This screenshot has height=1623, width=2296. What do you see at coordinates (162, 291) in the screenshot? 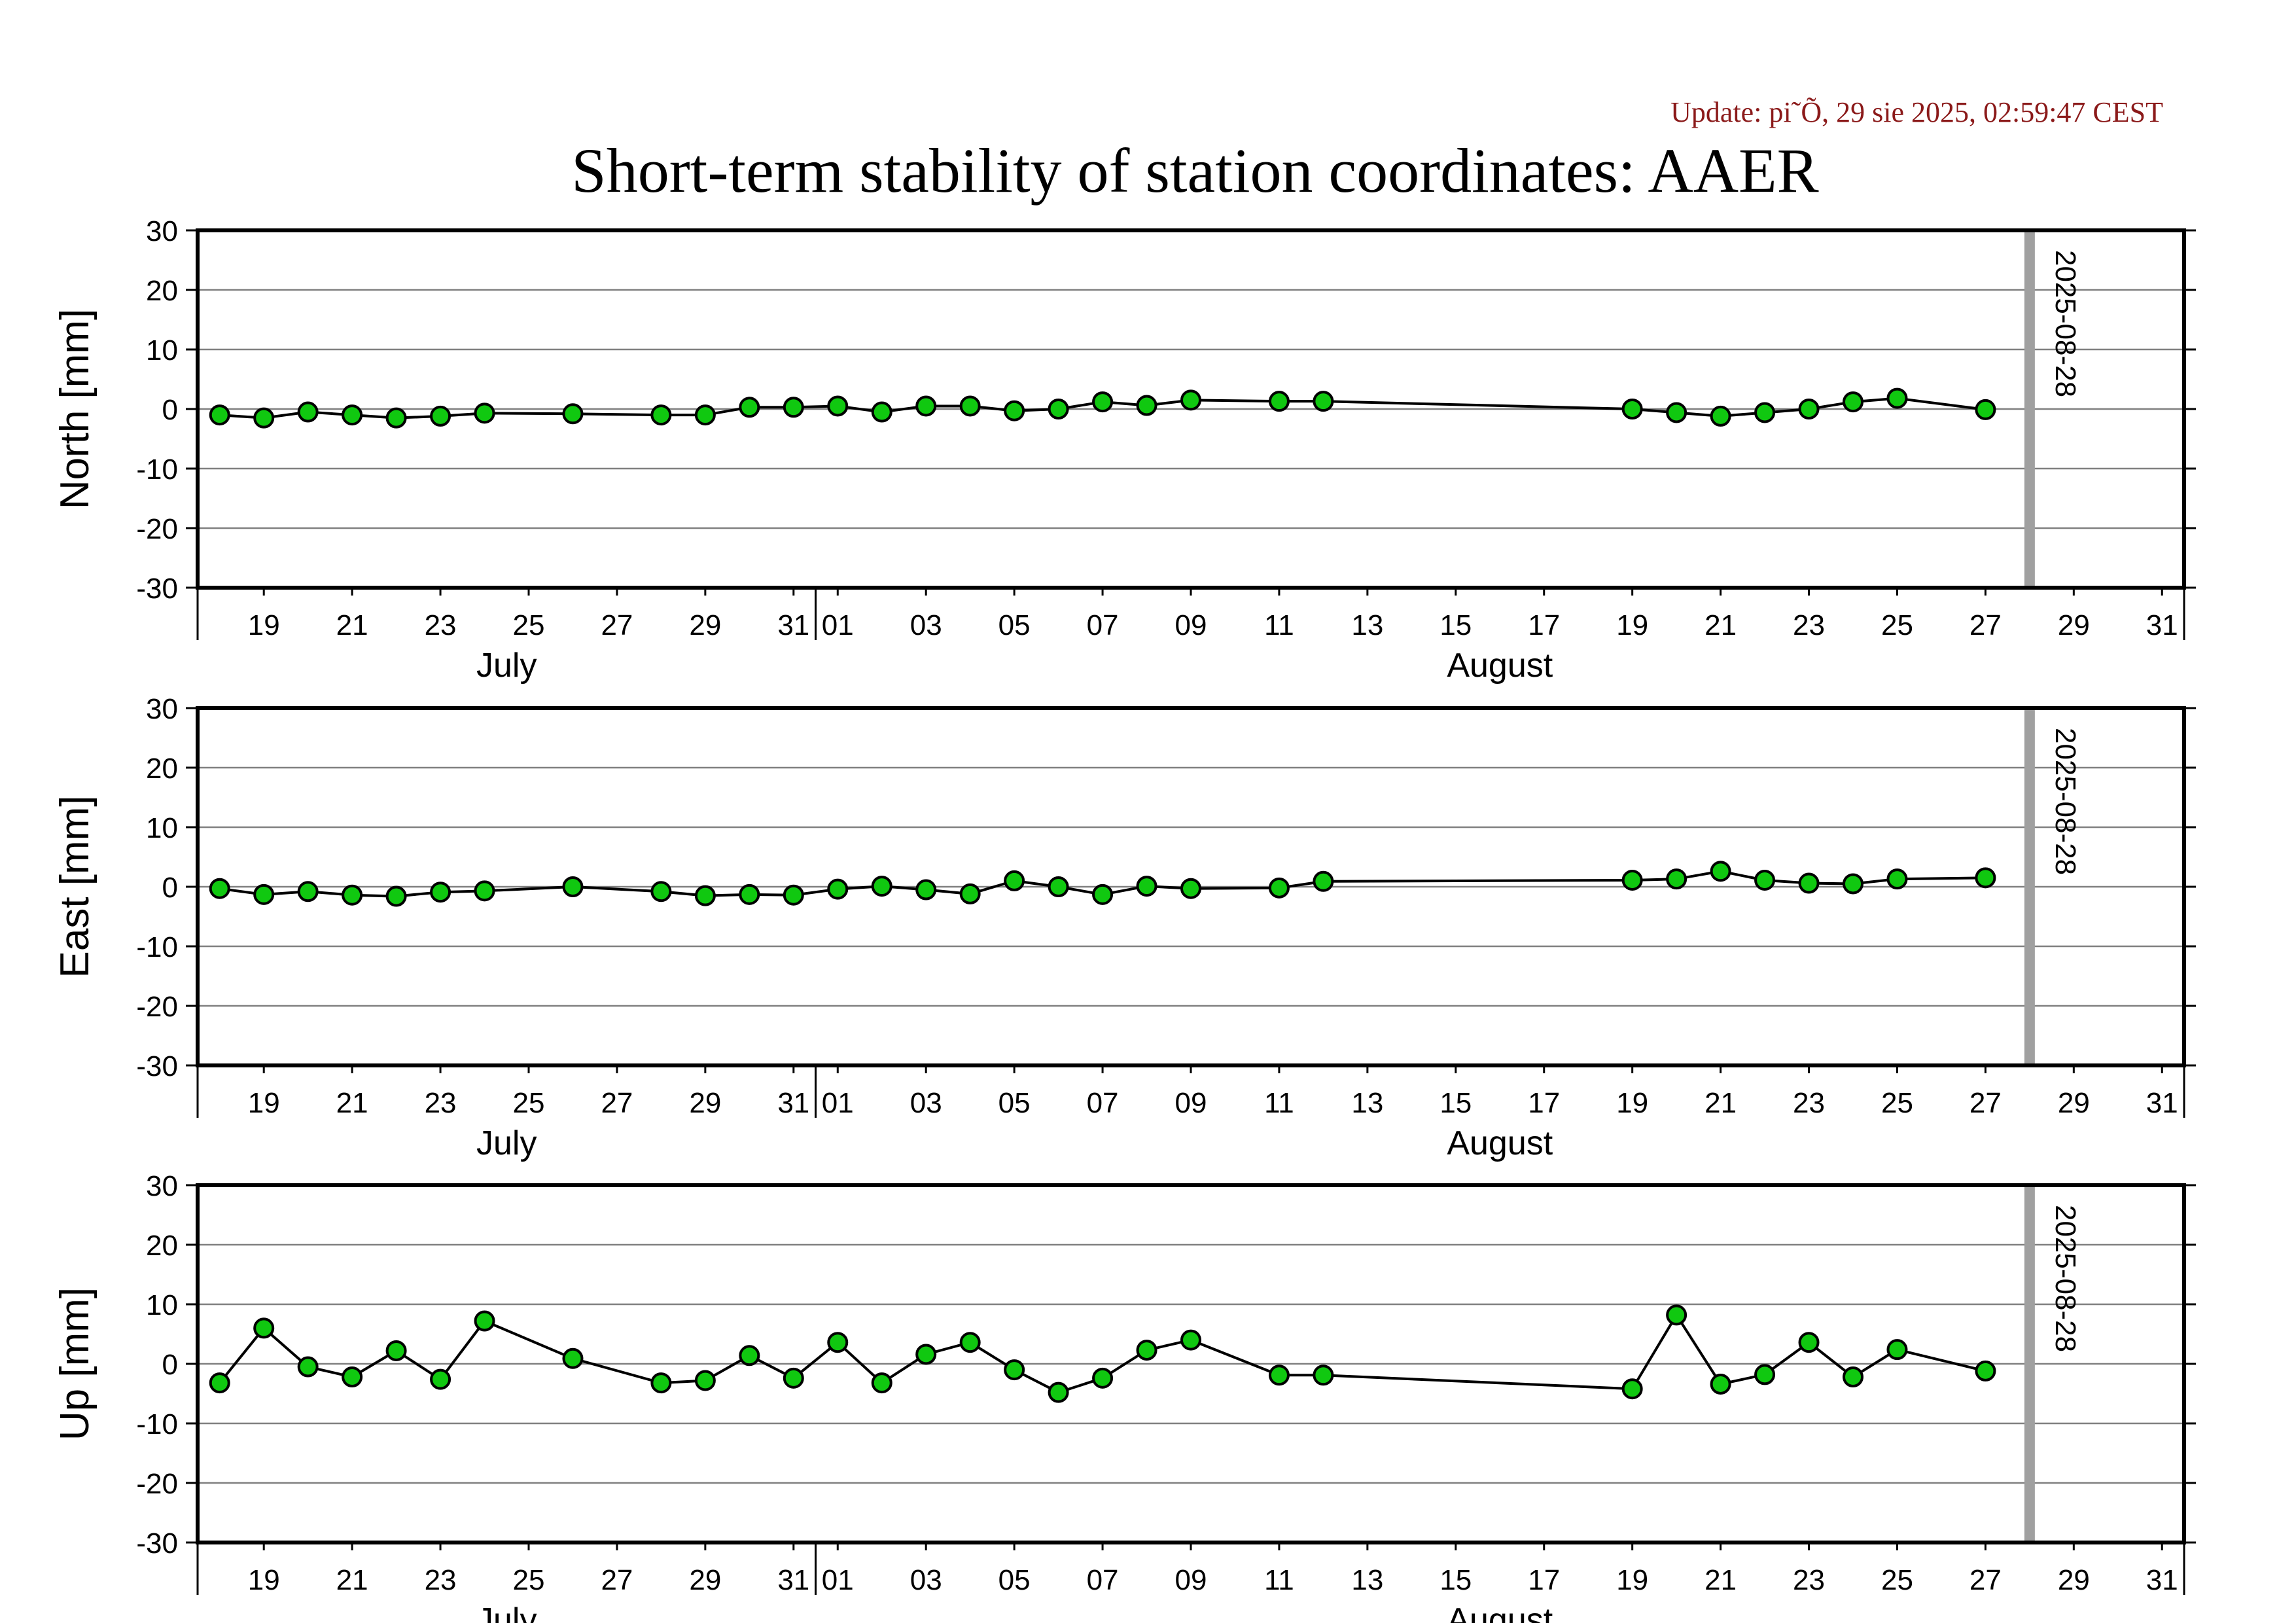
I see `y-tick-label: 20` at bounding box center [162, 291].